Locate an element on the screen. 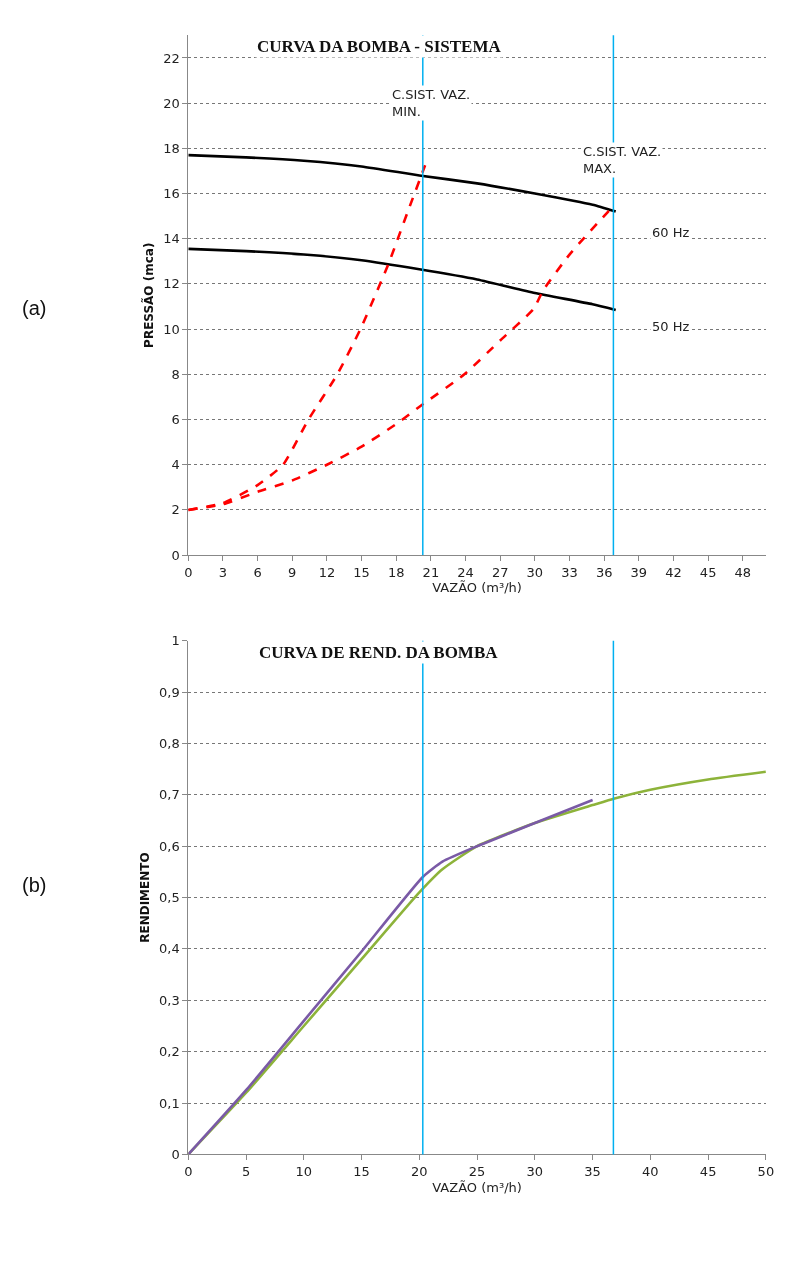 This screenshot has height=1280, width=803. y-tick-label: 10 is located at coordinates (171, 329).